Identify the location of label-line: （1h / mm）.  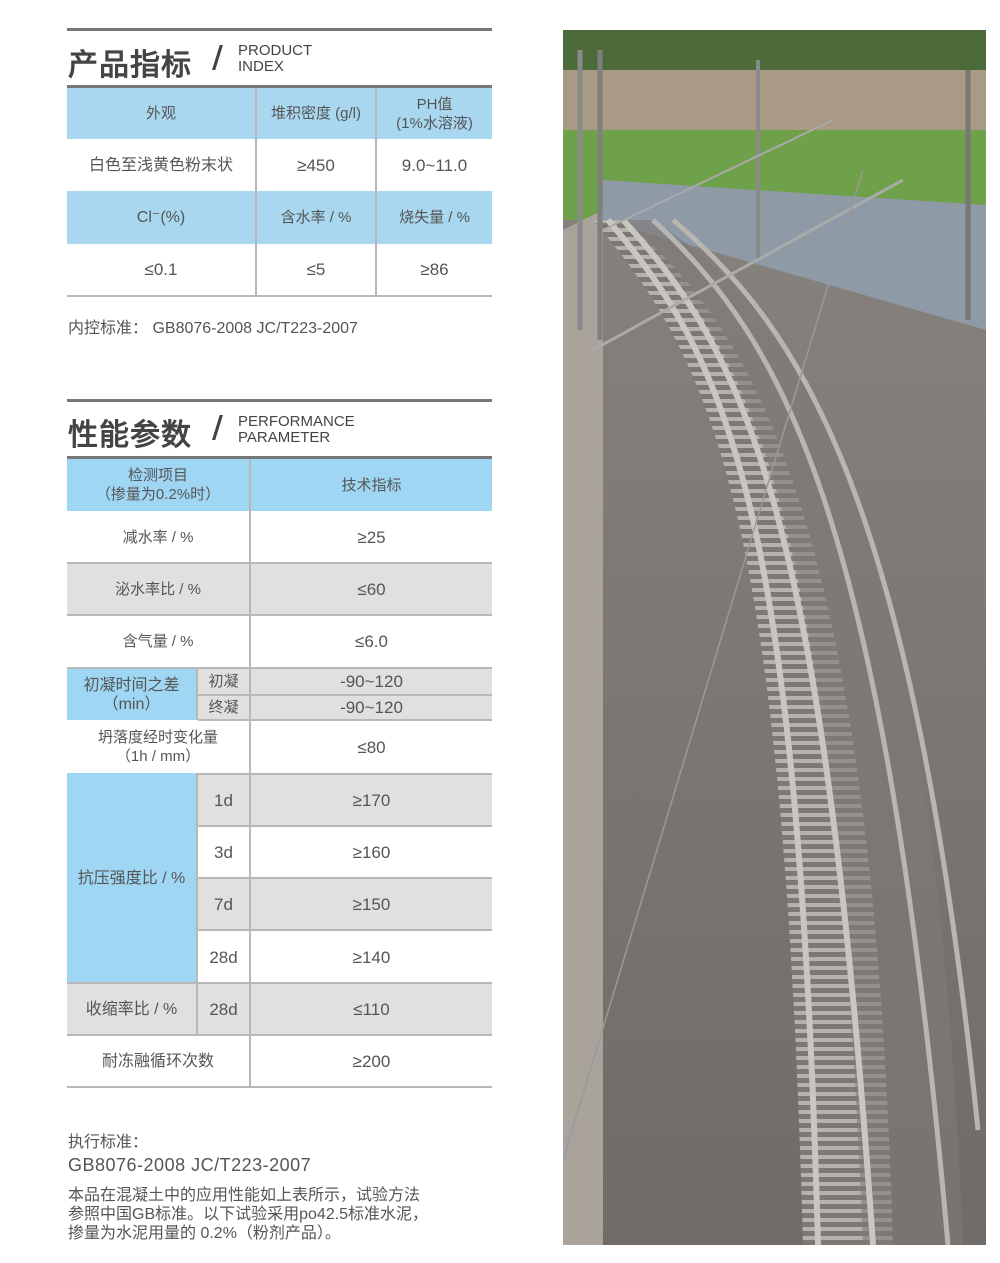
(158, 756).